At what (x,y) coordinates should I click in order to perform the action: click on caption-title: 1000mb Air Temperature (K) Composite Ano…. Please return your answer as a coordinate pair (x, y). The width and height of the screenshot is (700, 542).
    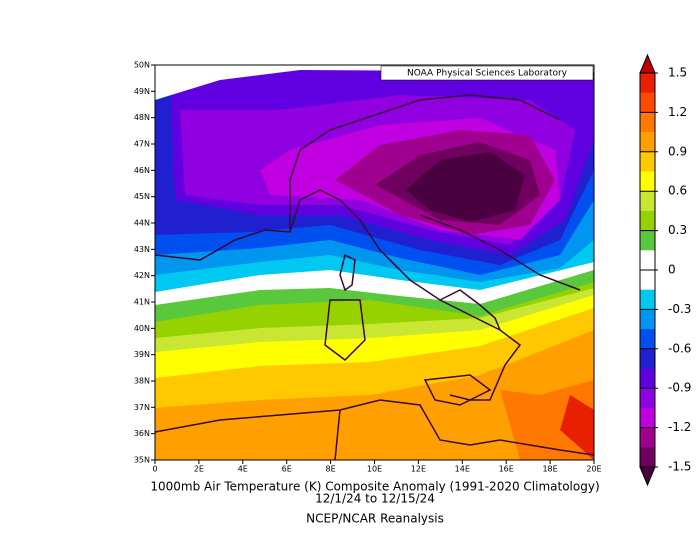
    Looking at the image, I should click on (374, 487).